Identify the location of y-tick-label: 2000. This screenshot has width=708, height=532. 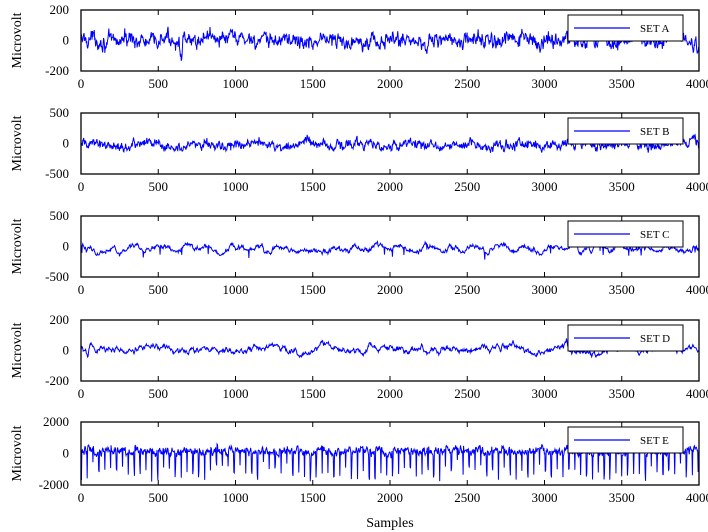
(56, 421).